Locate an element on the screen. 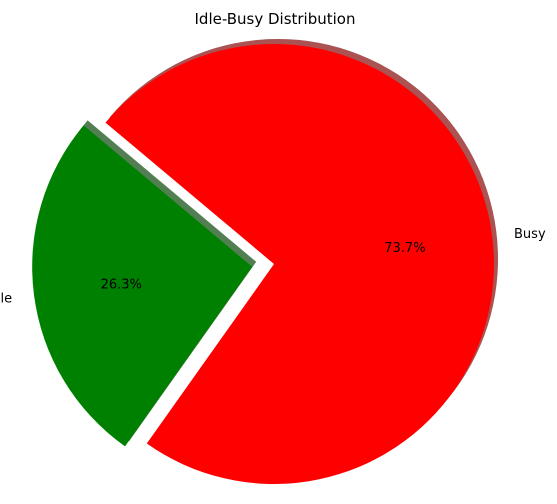 The width and height of the screenshot is (557, 504). slice-label-idle: Idle is located at coordinates (6, 299).